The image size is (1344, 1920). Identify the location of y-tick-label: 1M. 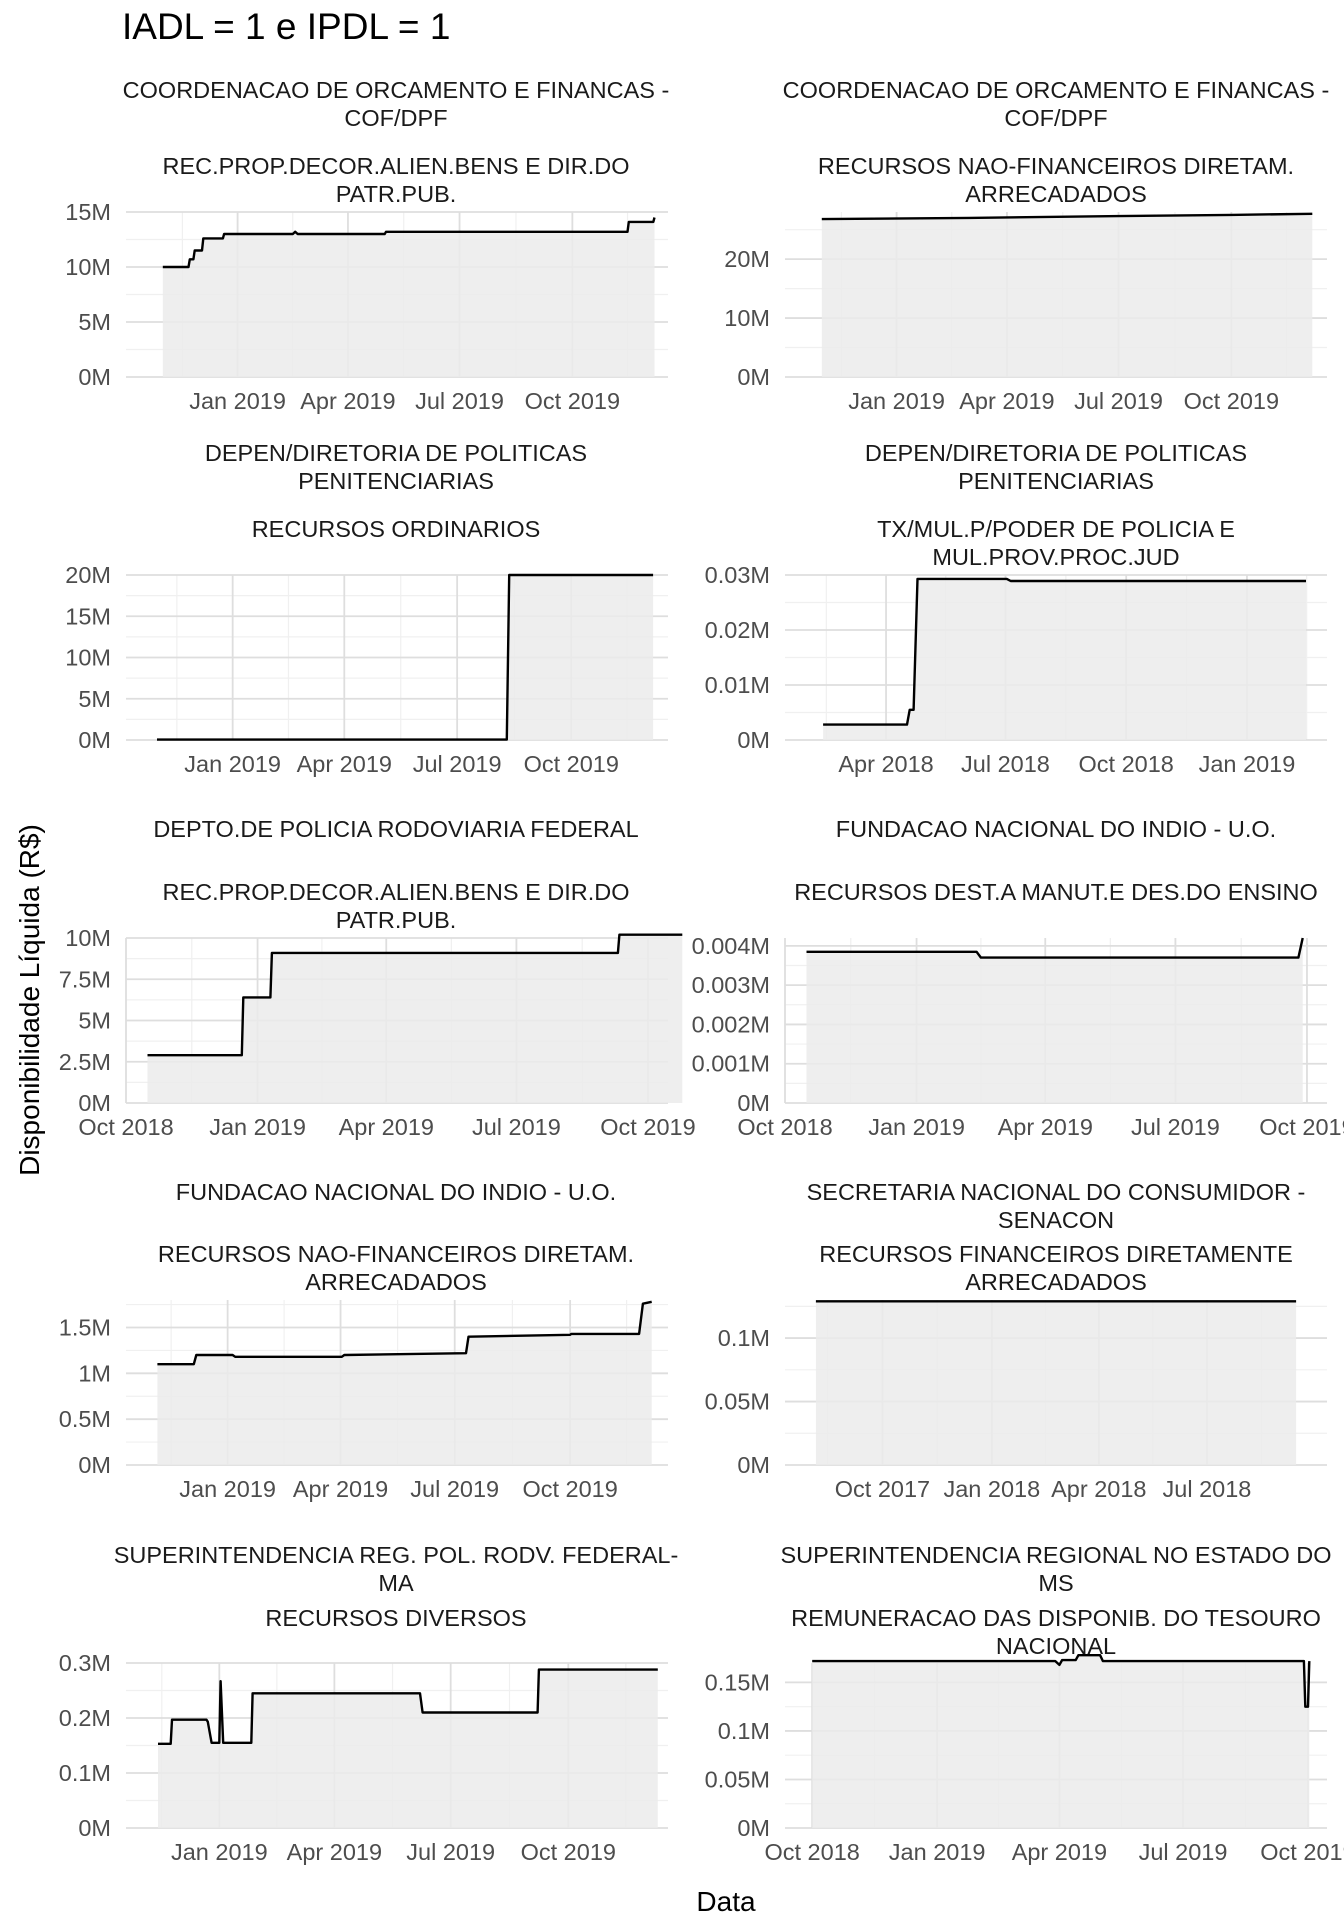
(94, 1373).